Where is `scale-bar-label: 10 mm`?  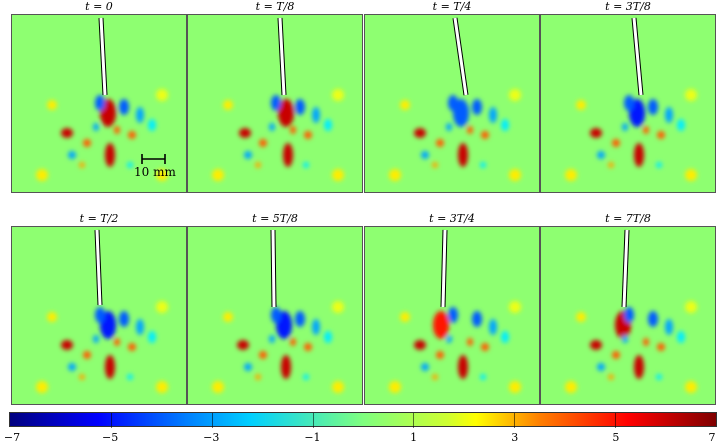
scale-bar-label: 10 mm is located at coordinates (155, 172).